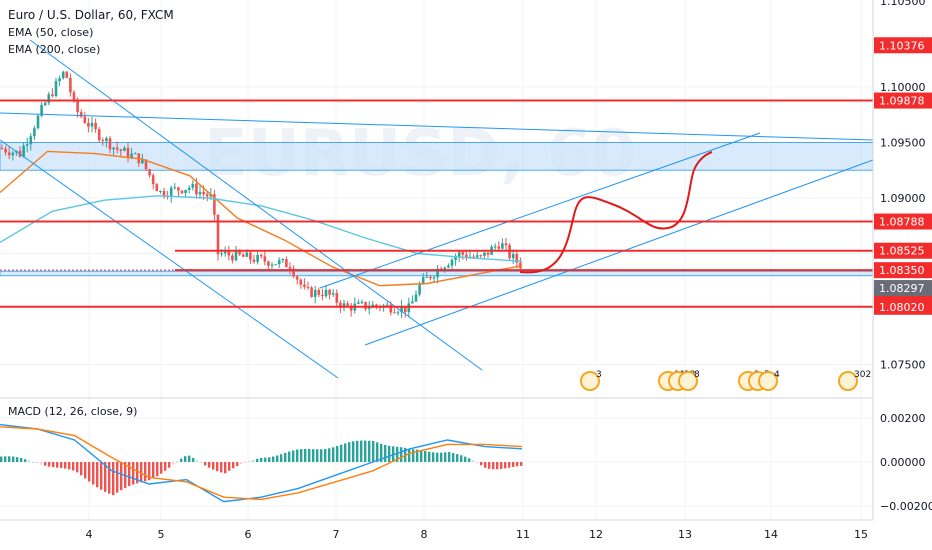 Image resolution: width=932 pixels, height=550 pixels. Describe the element at coordinates (697, 375) in the screenshot. I see `event-count: 8` at that location.